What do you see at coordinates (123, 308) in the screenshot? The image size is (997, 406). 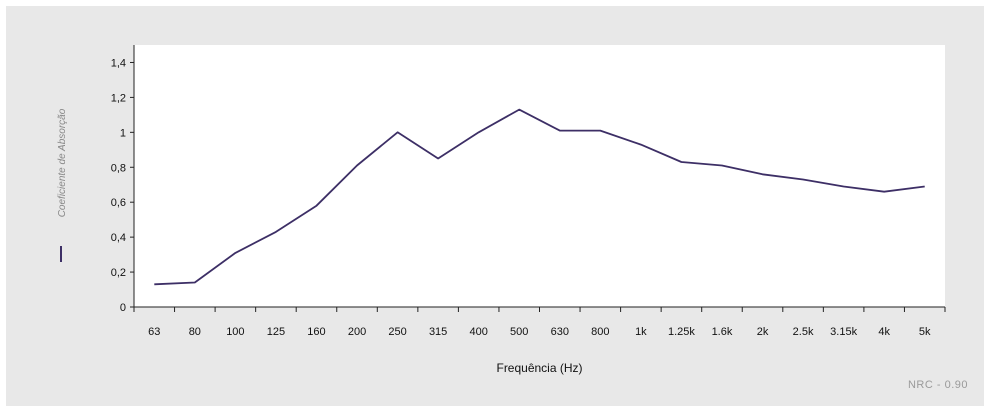 I see `y-tick-label: 0` at bounding box center [123, 308].